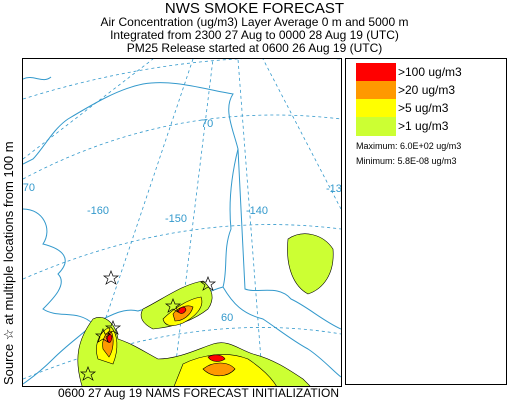 This screenshot has height=403, width=509. I want to click on maximum-value: Maximum: 6.0E+02 ug/m3, so click(409, 146).